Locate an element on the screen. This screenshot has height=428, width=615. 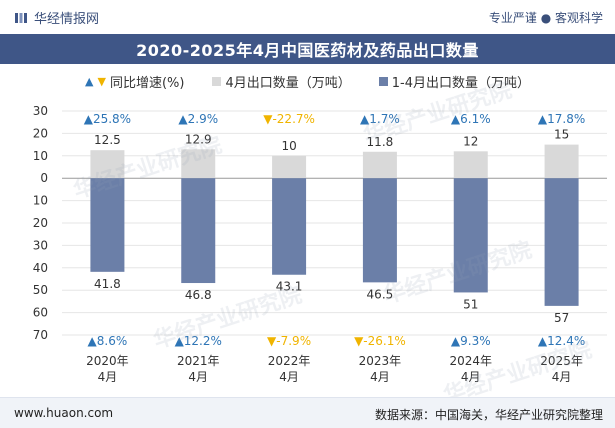
chart-title: 2020-2025年4月中国医药材及药品出口数量 is located at coordinates (307, 49).